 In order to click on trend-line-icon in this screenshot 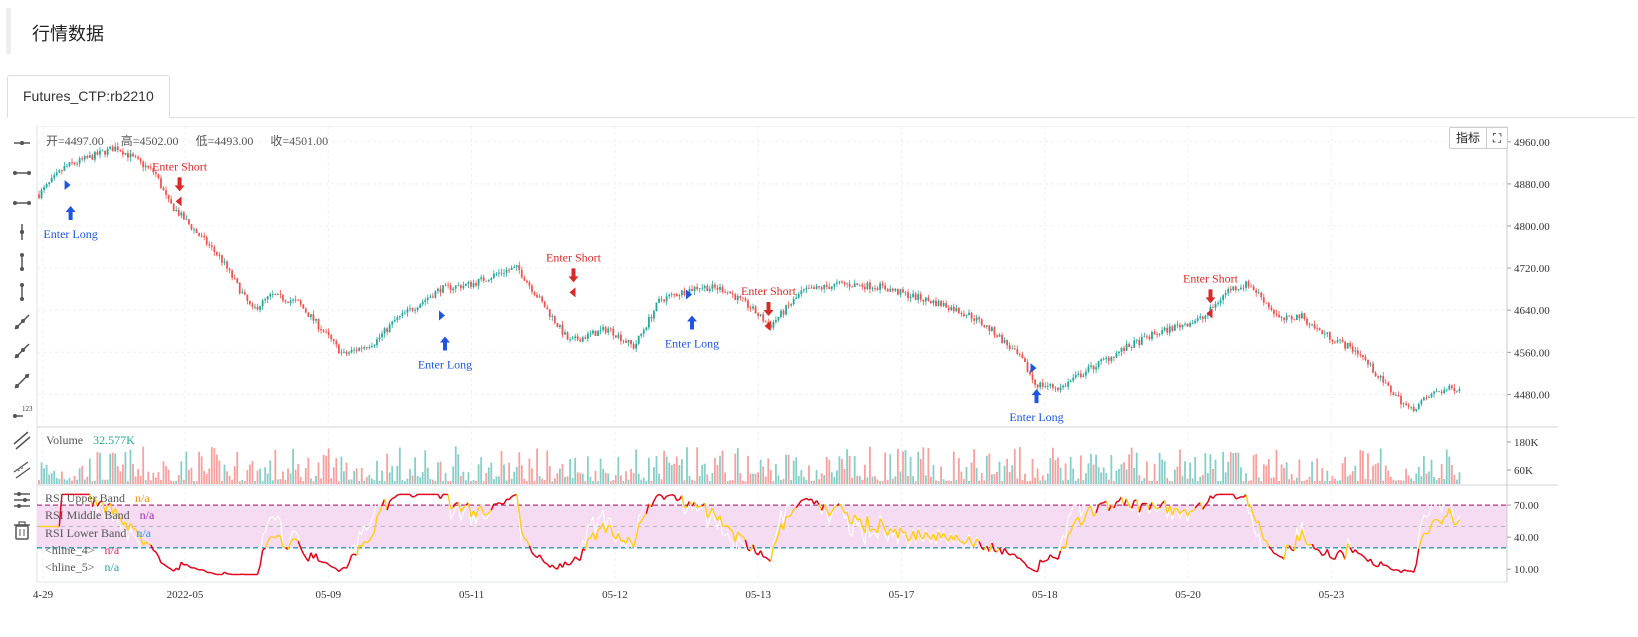, I will do `click(22, 381)`.